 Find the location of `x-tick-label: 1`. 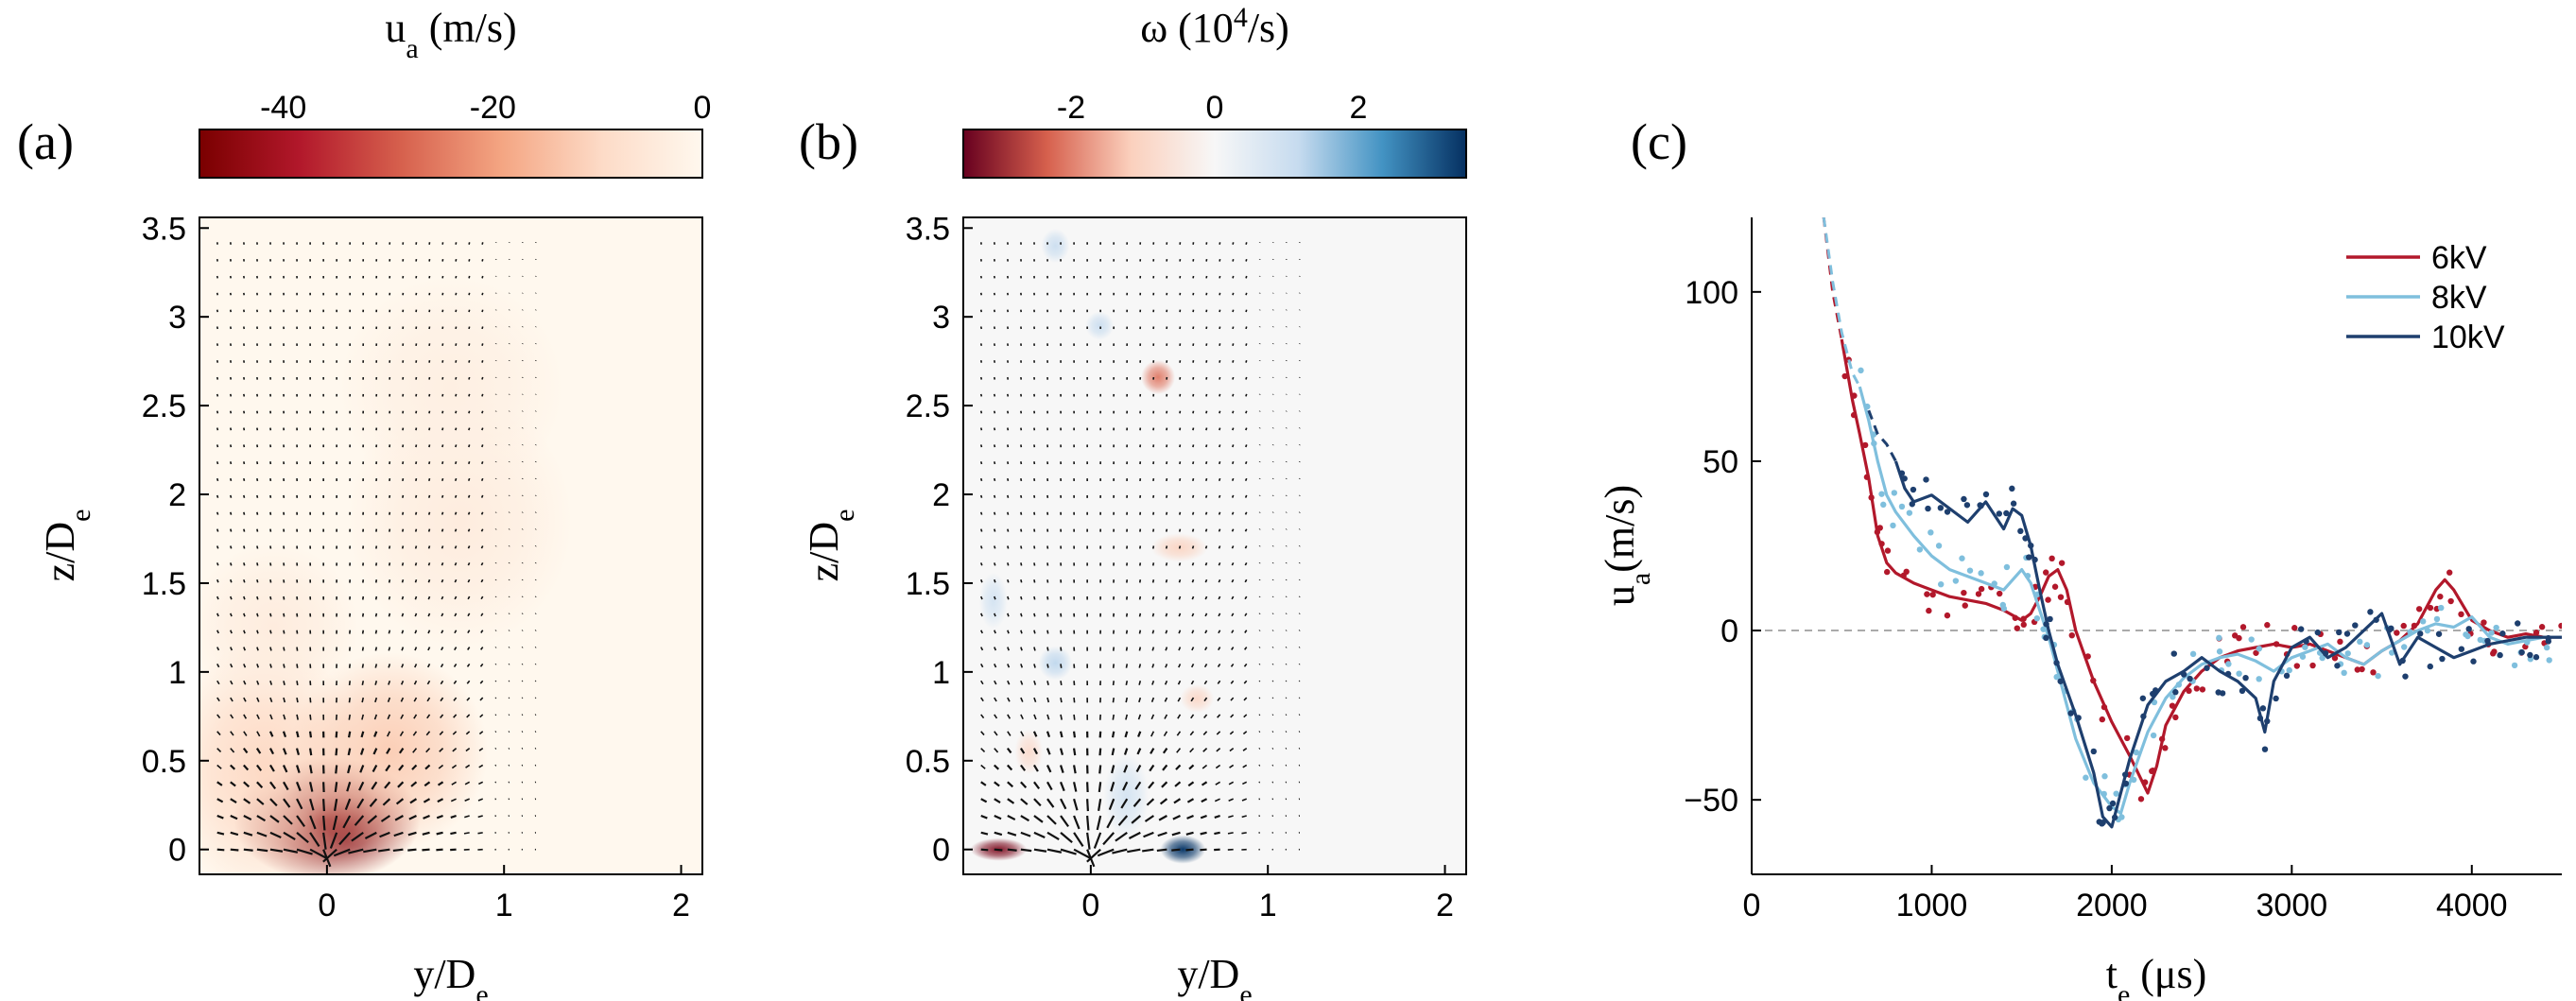

x-tick-label: 1 is located at coordinates (504, 905).